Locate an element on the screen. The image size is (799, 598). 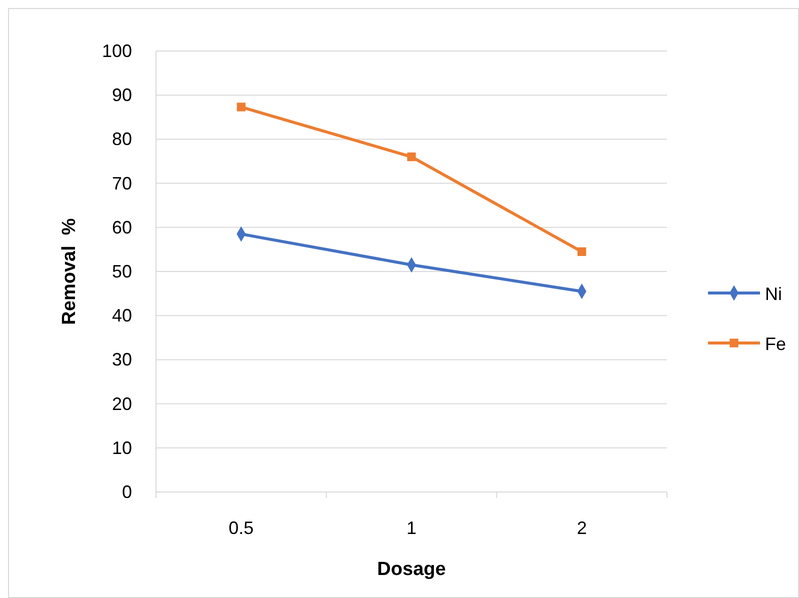
y-tick-label: 40 is located at coordinates (122, 316).